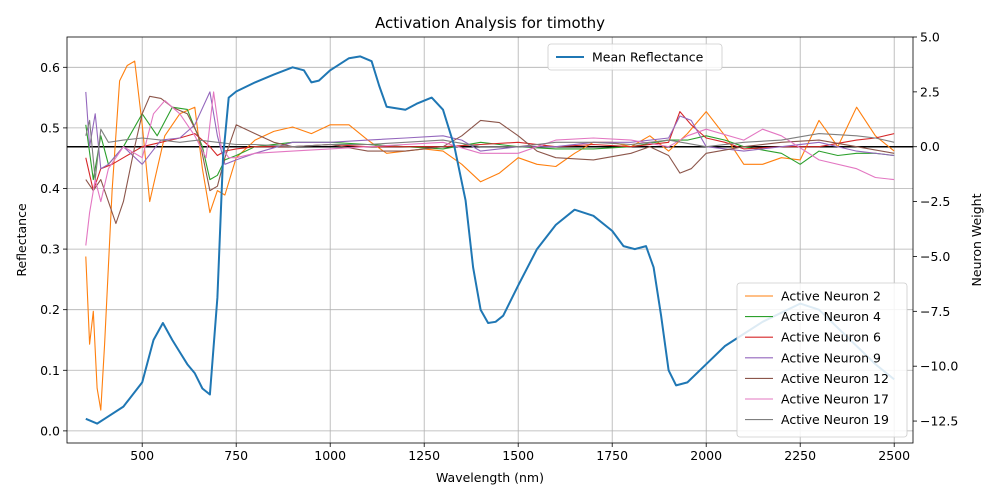 Image resolution: width=1000 pixels, height=500 pixels. What do you see at coordinates (490, 23) in the screenshot?
I see `chart-title: Activation Analysis for timothy` at bounding box center [490, 23].